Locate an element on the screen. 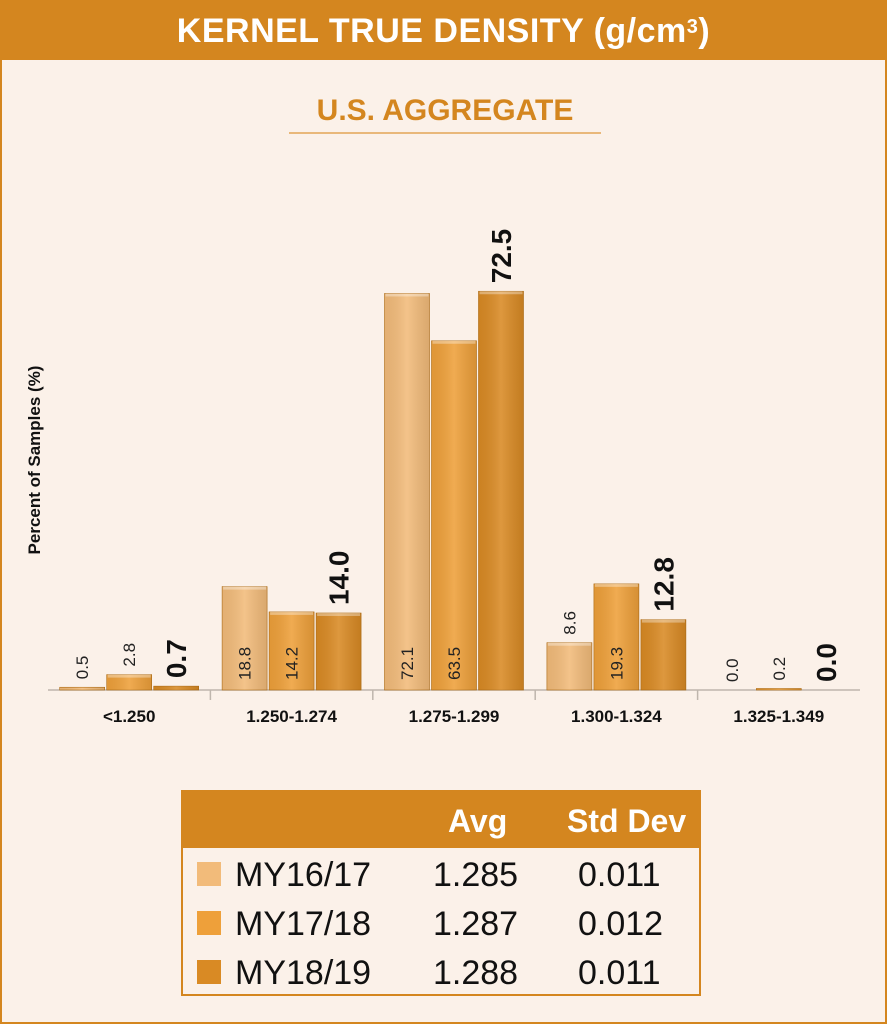 The width and height of the screenshot is (887, 1024). x-tick-label: <1.250 is located at coordinates (129, 716).